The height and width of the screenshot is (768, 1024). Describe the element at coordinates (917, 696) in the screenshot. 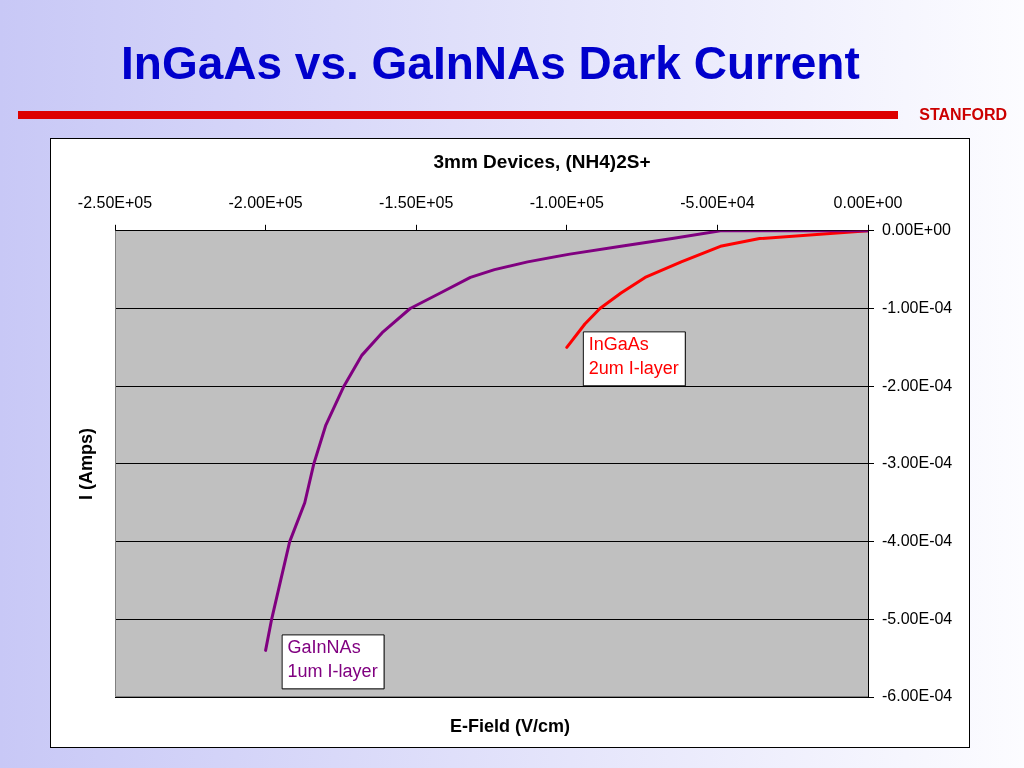

I see `y-tick-label: -6.00E-04` at that location.